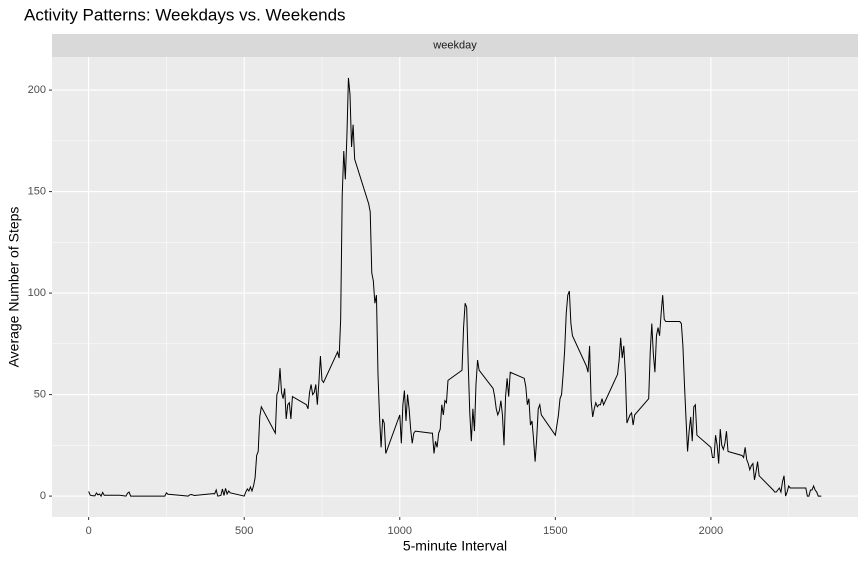 The image size is (865, 562). Describe the element at coordinates (400, 531) in the screenshot. I see `x-tick-label: 1000` at that location.